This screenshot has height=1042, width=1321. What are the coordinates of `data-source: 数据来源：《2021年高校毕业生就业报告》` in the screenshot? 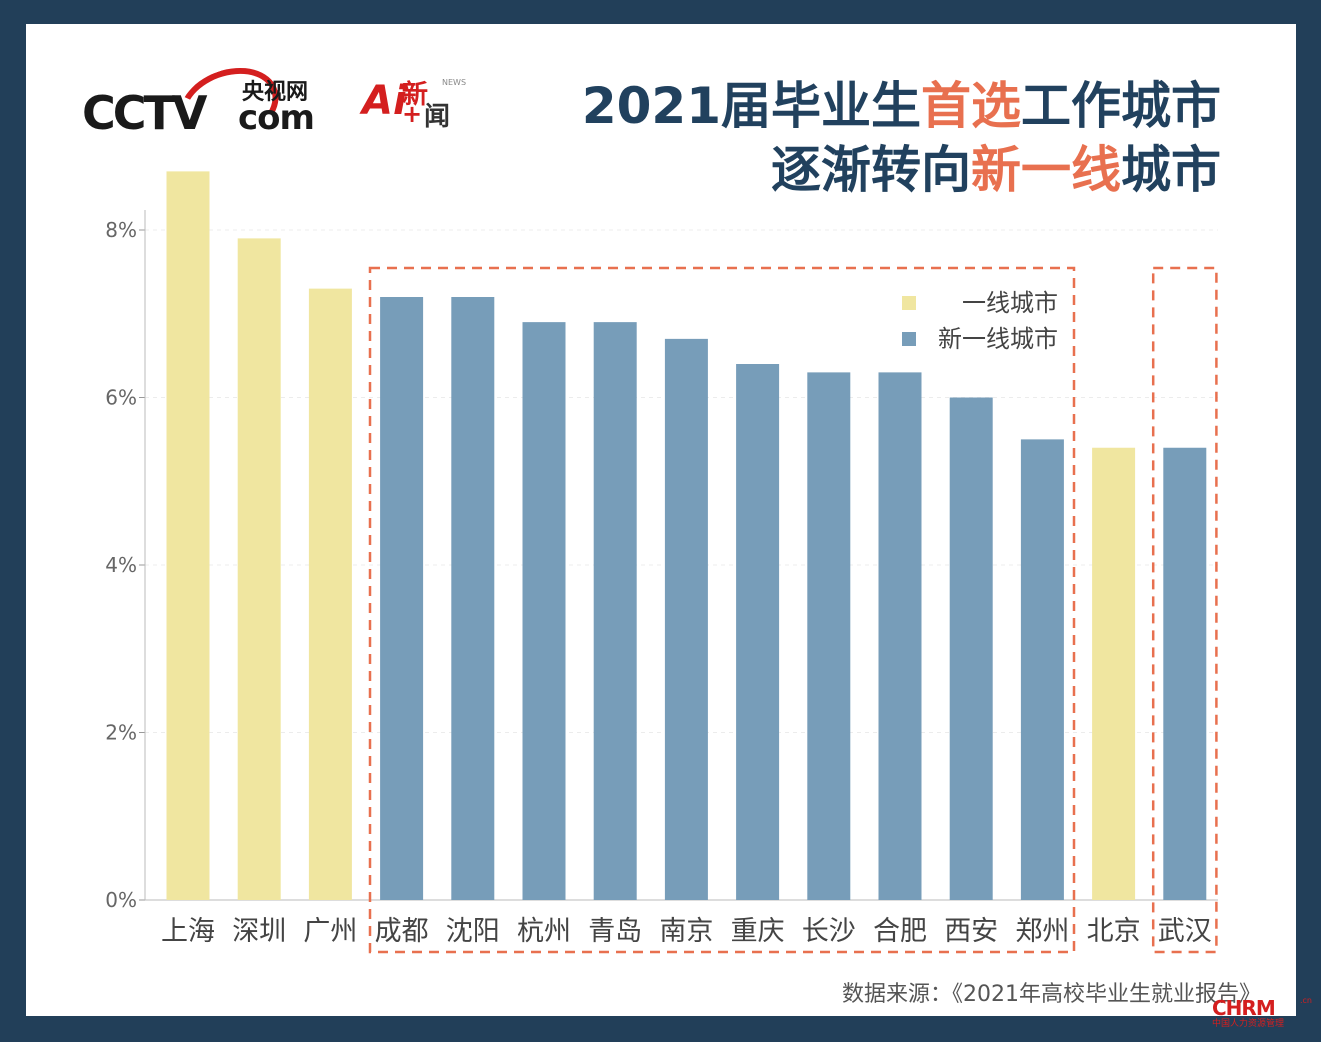 It's located at (1051, 994).